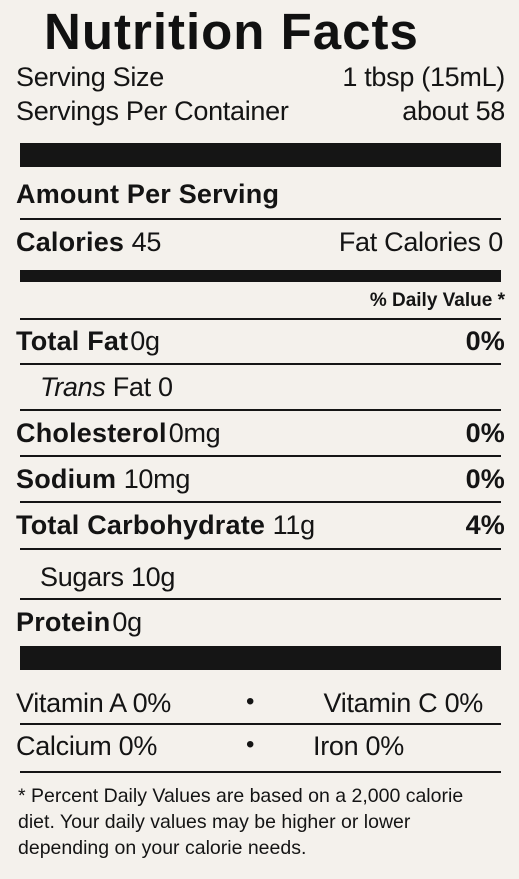  What do you see at coordinates (152, 111) in the screenshot?
I see `servings-per-container-label: Servings Per Container` at bounding box center [152, 111].